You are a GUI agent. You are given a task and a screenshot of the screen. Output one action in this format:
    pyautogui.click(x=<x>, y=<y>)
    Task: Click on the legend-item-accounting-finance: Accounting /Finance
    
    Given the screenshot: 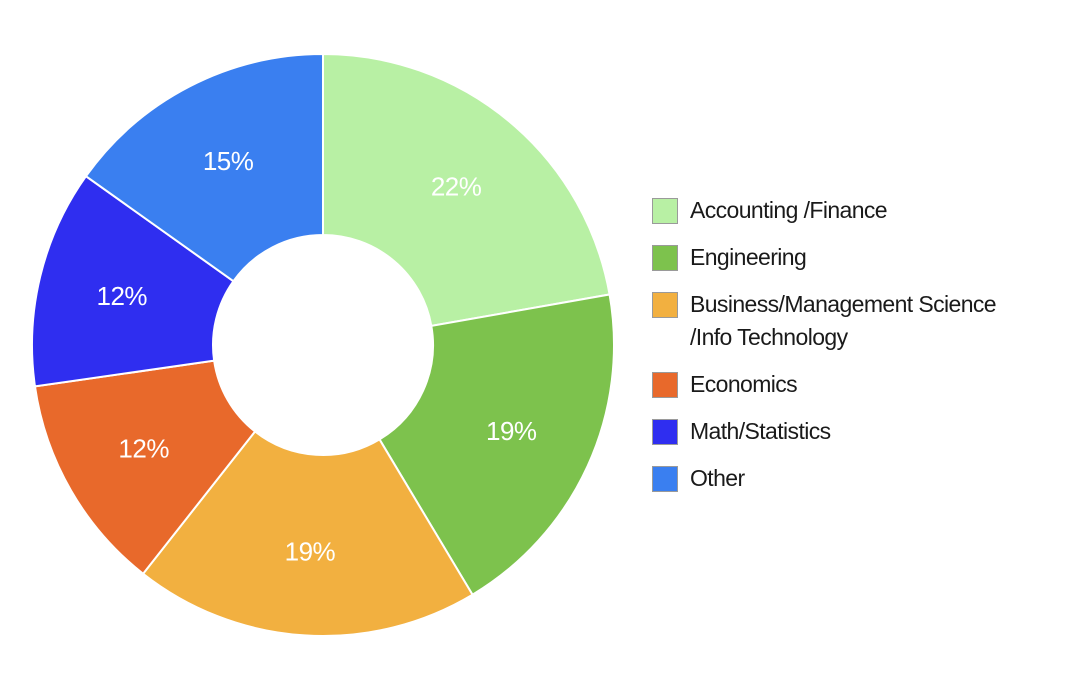 What is the action you would take?
    pyautogui.click(x=862, y=210)
    